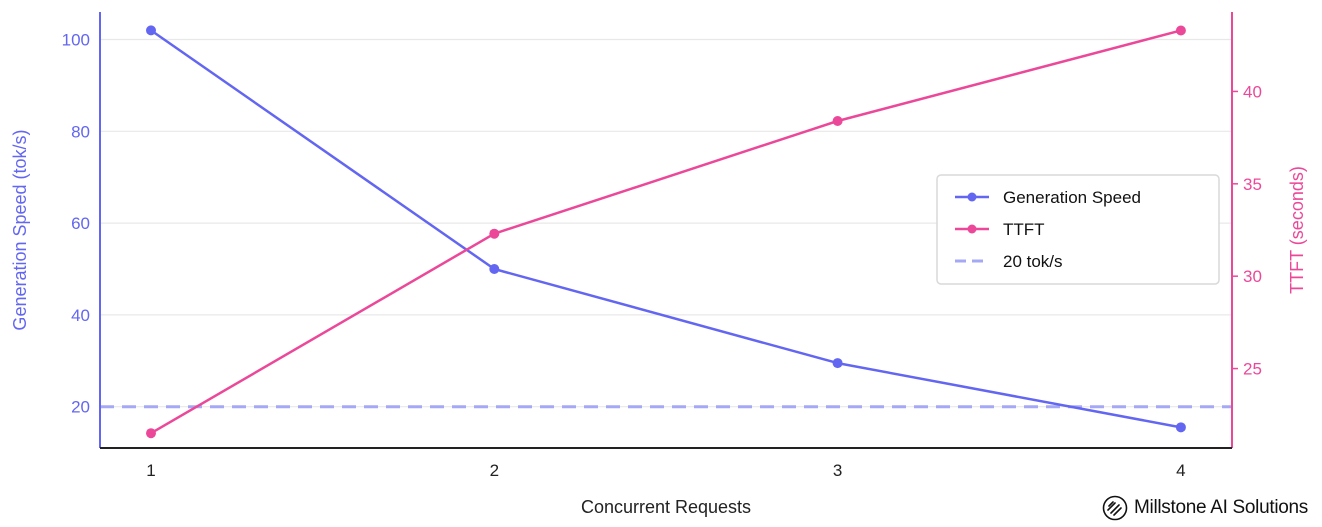 The height and width of the screenshot is (527, 1322). Describe the element at coordinates (1252, 369) in the screenshot. I see `y-right-tick-label: 25` at that location.